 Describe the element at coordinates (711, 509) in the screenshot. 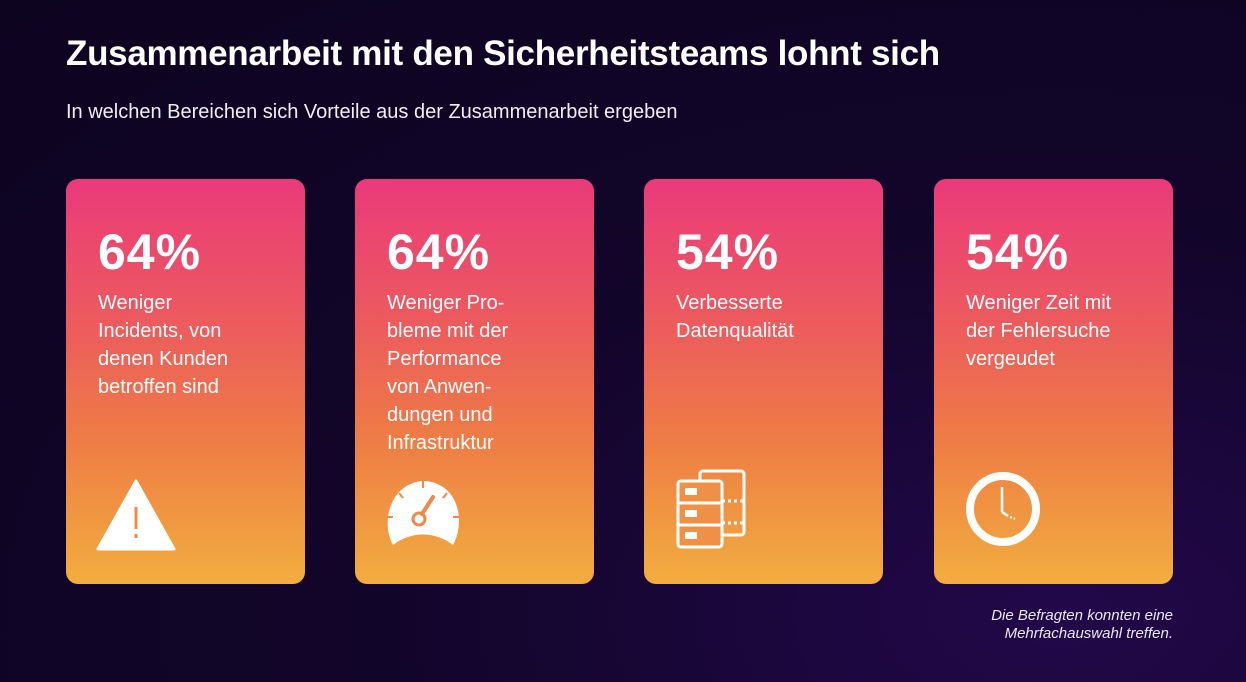

I see `database-servers-icon` at that location.